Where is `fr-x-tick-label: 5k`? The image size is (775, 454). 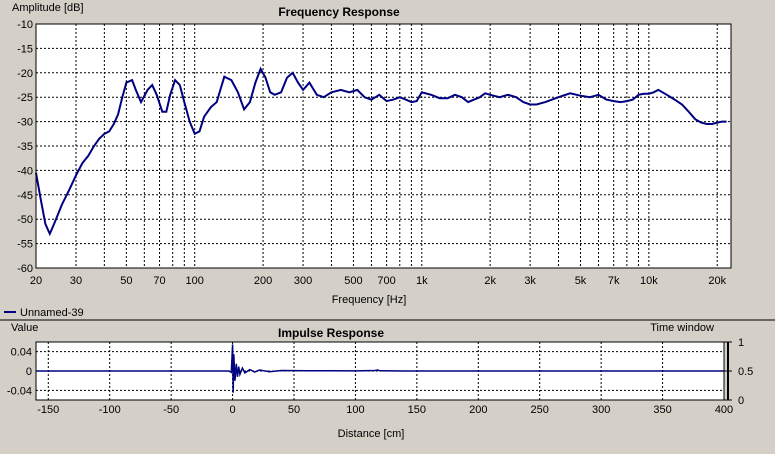
fr-x-tick-label: 5k is located at coordinates (581, 281).